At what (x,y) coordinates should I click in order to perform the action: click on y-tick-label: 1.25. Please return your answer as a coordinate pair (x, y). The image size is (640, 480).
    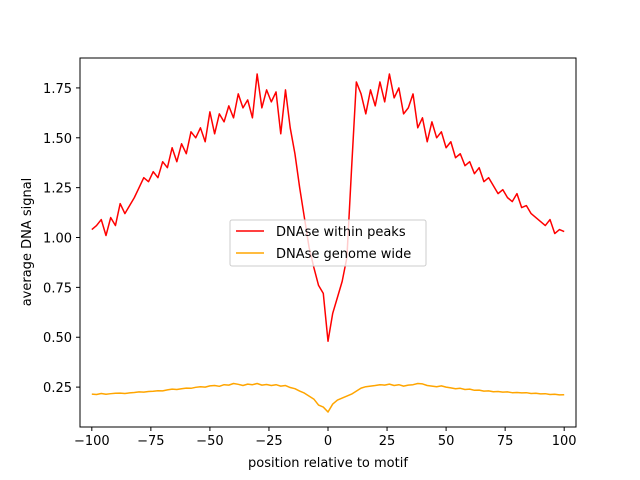
    Looking at the image, I should click on (57, 189).